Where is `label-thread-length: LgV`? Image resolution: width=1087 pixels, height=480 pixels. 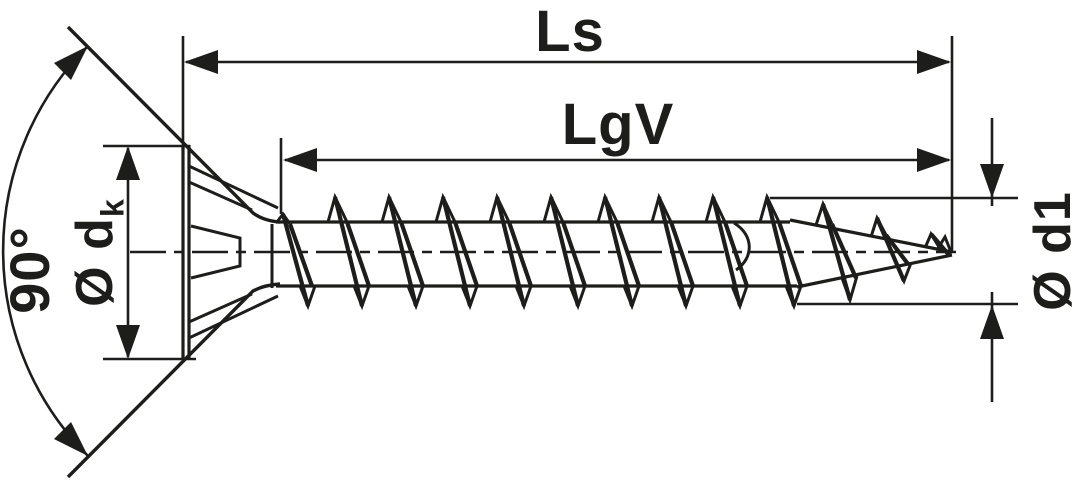
label-thread-length: LgV is located at coordinates (618, 124).